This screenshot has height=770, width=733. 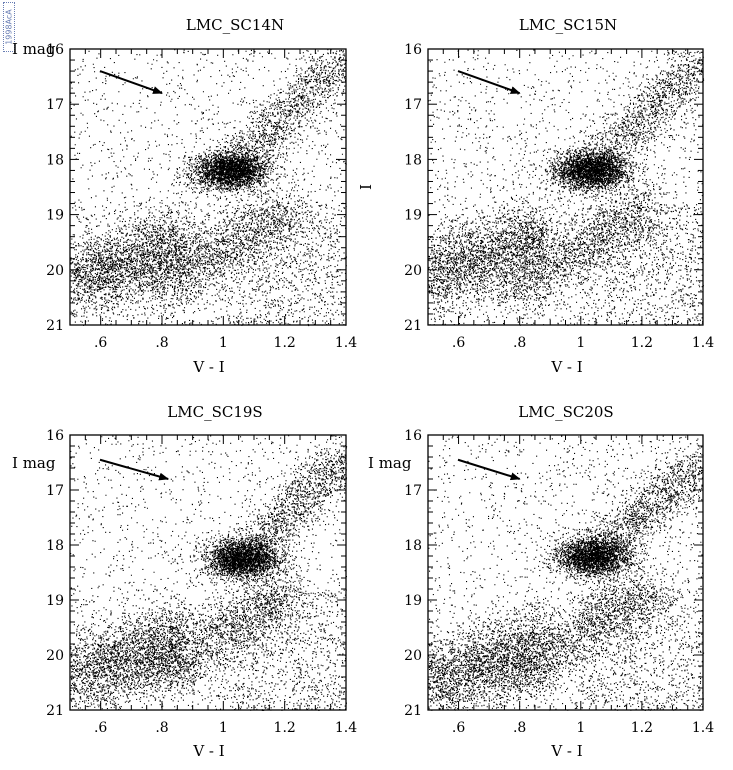 I want to click on y-axis-label: I, so click(x=366, y=187).